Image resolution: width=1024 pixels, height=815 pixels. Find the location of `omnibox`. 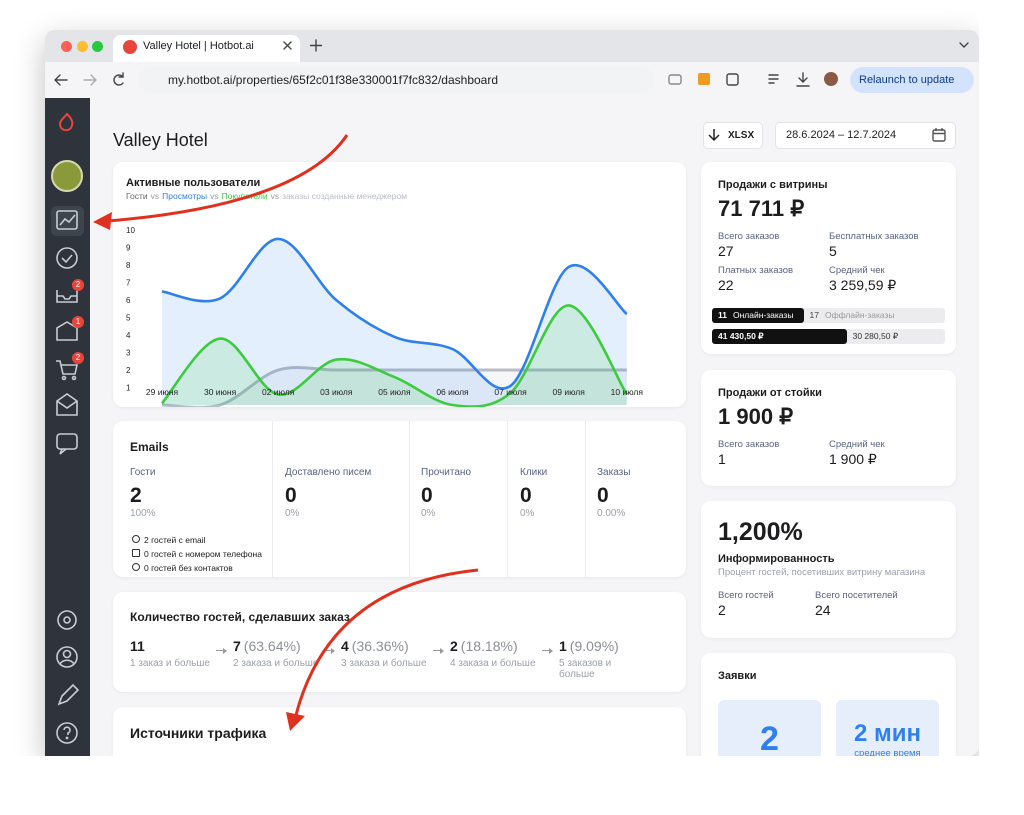

omnibox is located at coordinates (396, 80).